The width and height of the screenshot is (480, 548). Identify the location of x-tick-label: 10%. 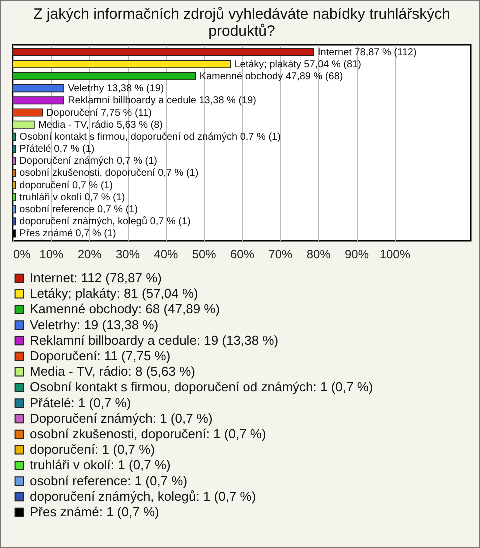
(52, 255).